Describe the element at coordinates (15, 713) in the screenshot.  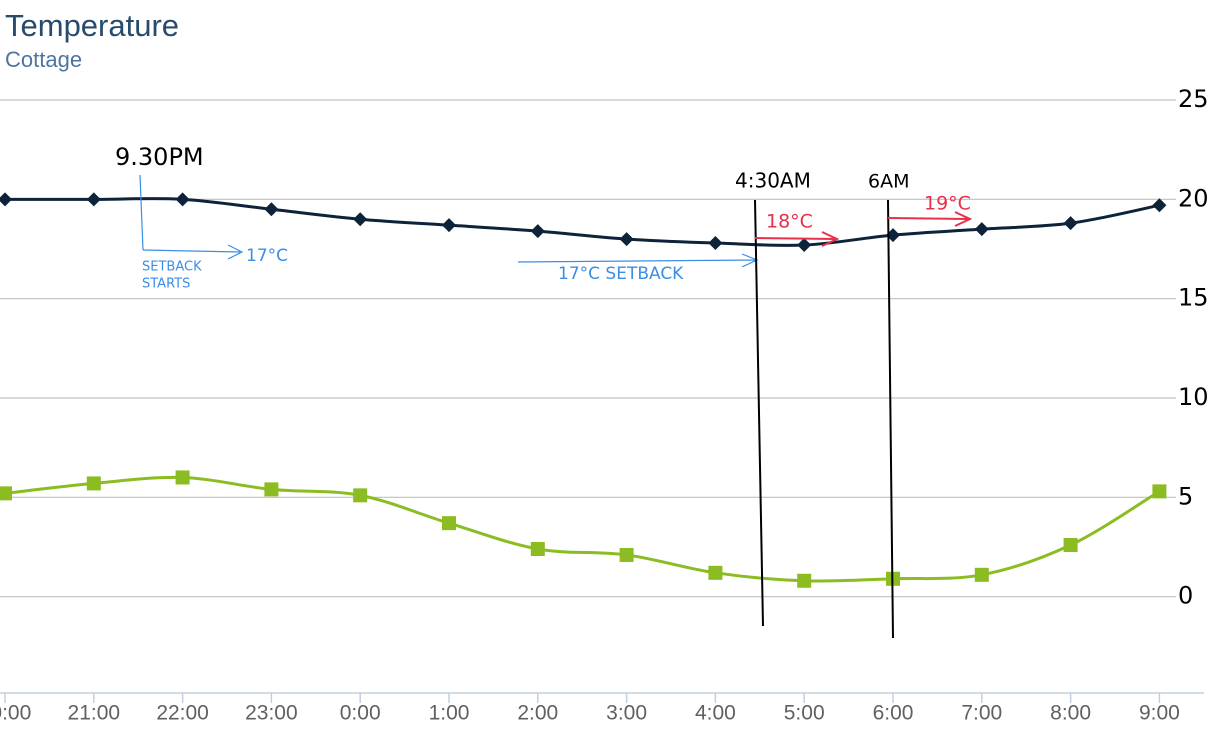
I see `x-tick-label: 20:00` at that location.